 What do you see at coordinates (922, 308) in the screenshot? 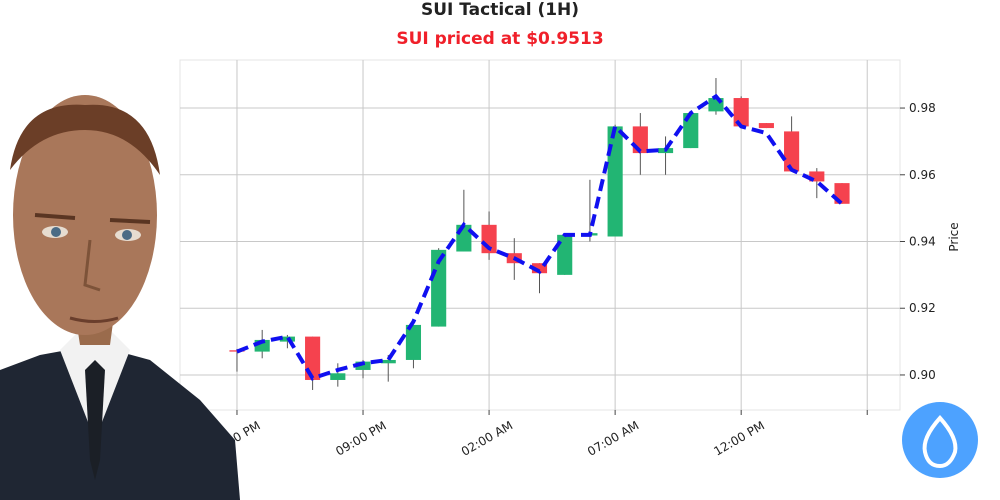
I see `y-tick-label: 0.92` at bounding box center [922, 308].